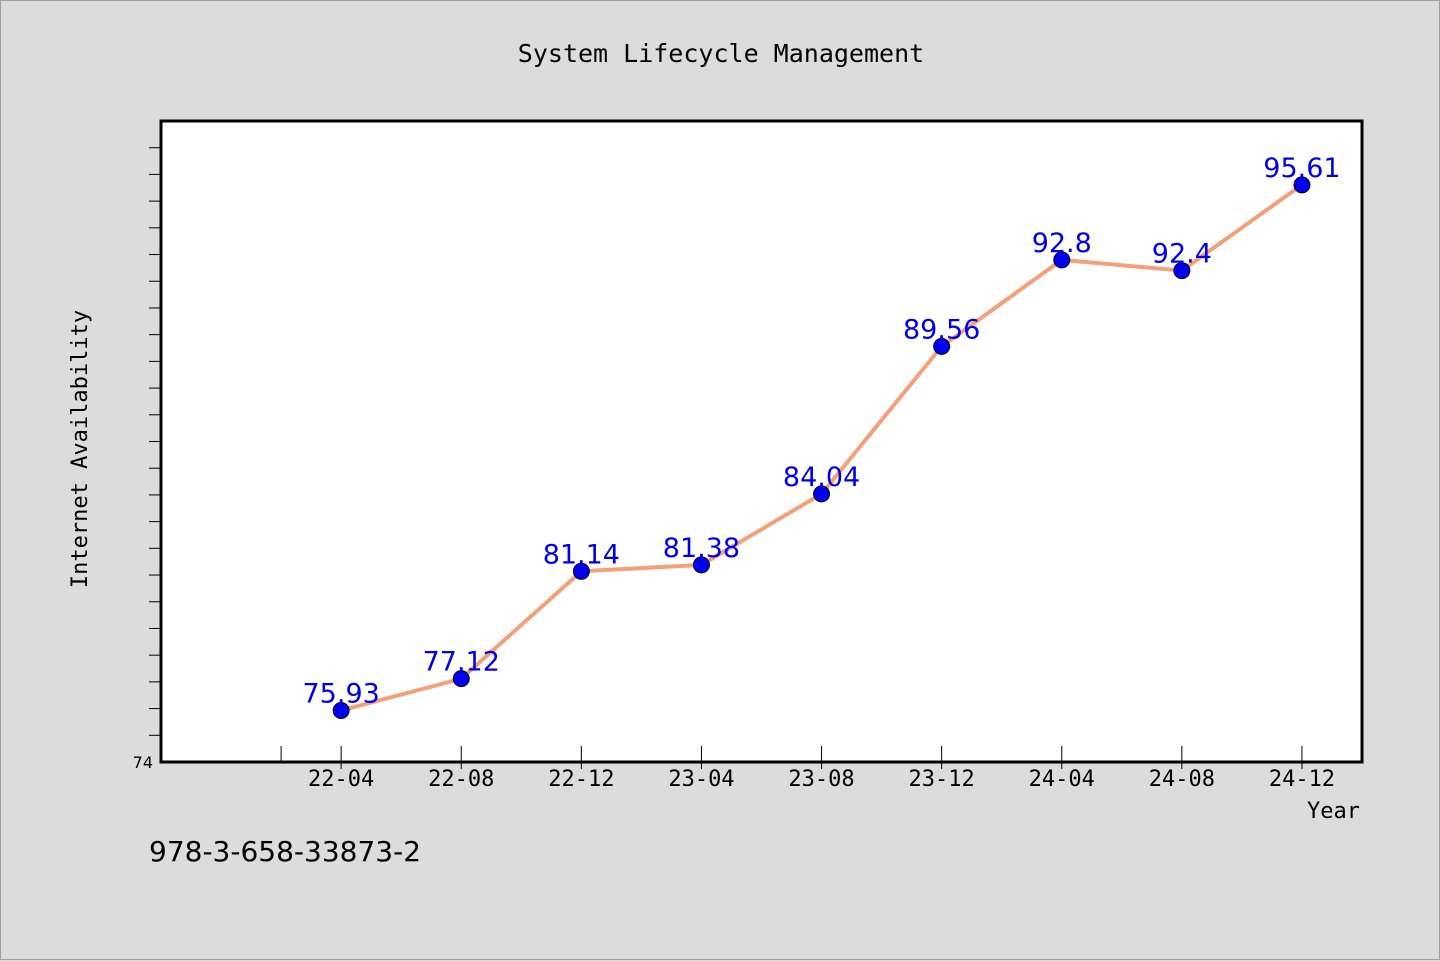 This screenshot has width=1440, height=961. I want to click on data-label: 92.4, so click(1182, 254).